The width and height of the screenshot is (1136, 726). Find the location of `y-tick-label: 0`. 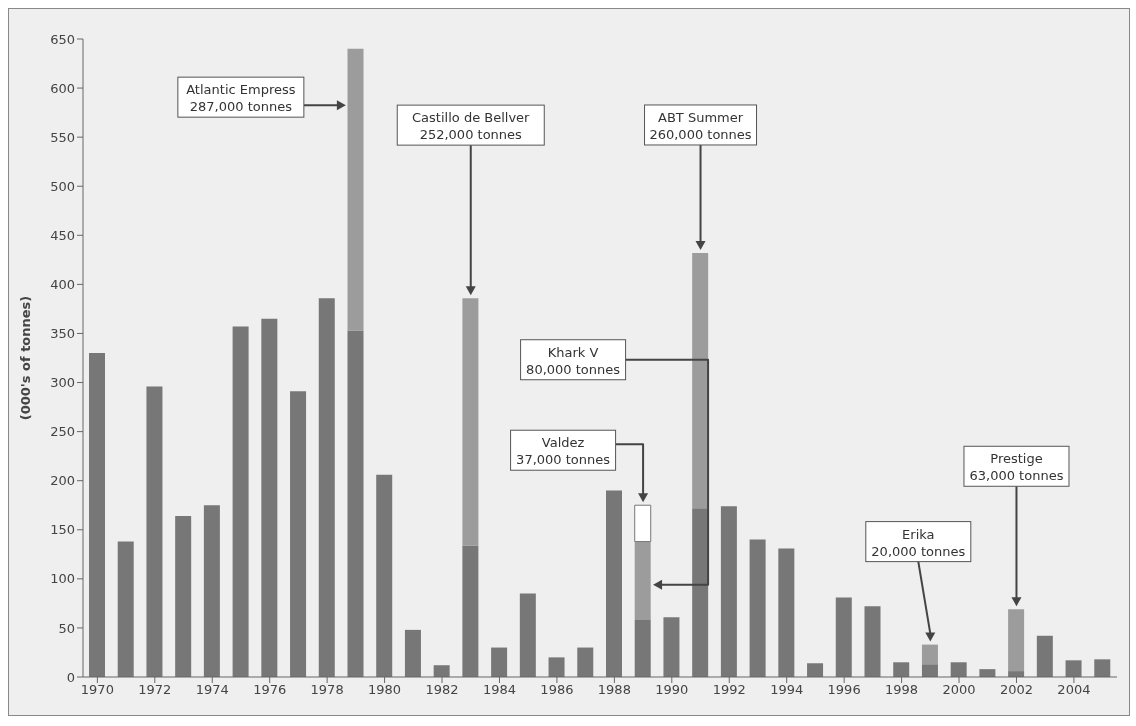

y-tick-label: 0 is located at coordinates (70, 677).